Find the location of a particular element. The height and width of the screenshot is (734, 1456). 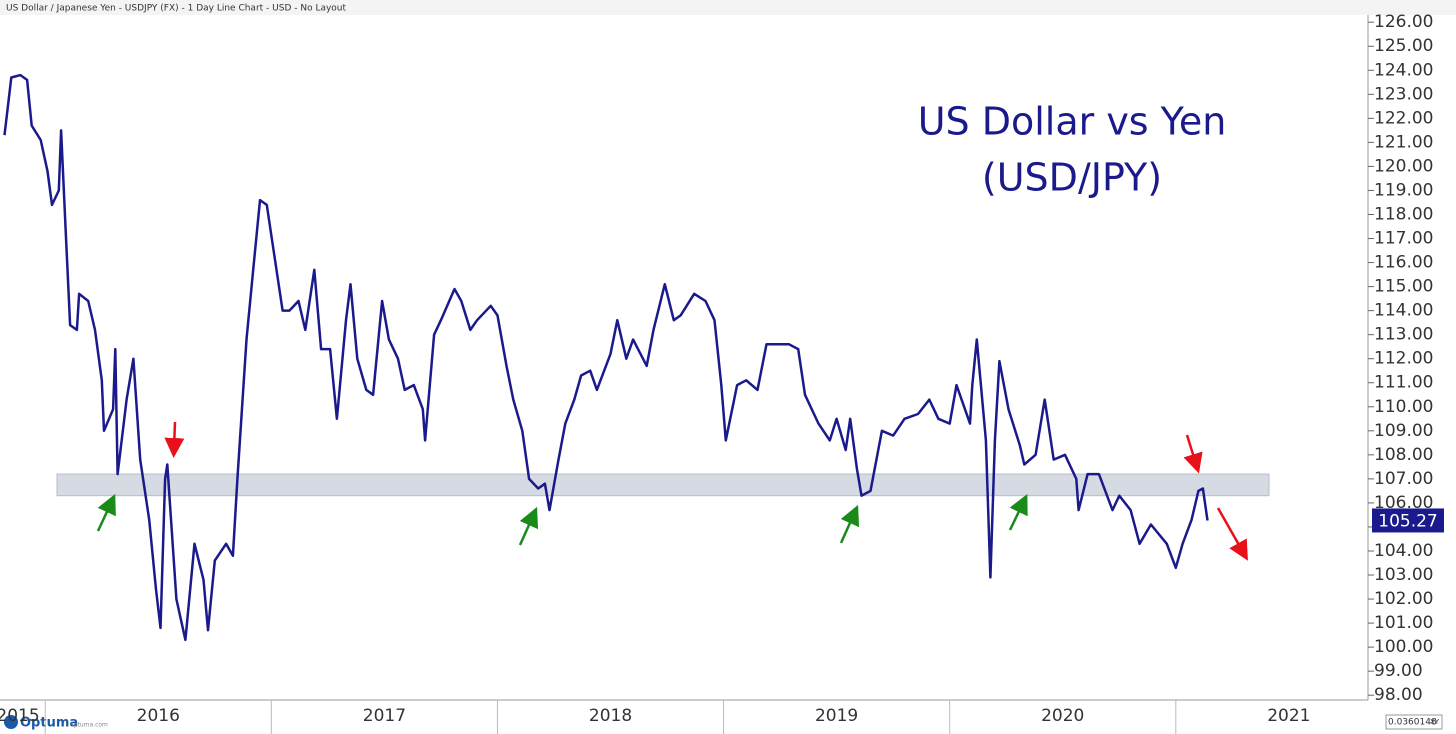

y-tick-label: 101.00 is located at coordinates (1403, 623).